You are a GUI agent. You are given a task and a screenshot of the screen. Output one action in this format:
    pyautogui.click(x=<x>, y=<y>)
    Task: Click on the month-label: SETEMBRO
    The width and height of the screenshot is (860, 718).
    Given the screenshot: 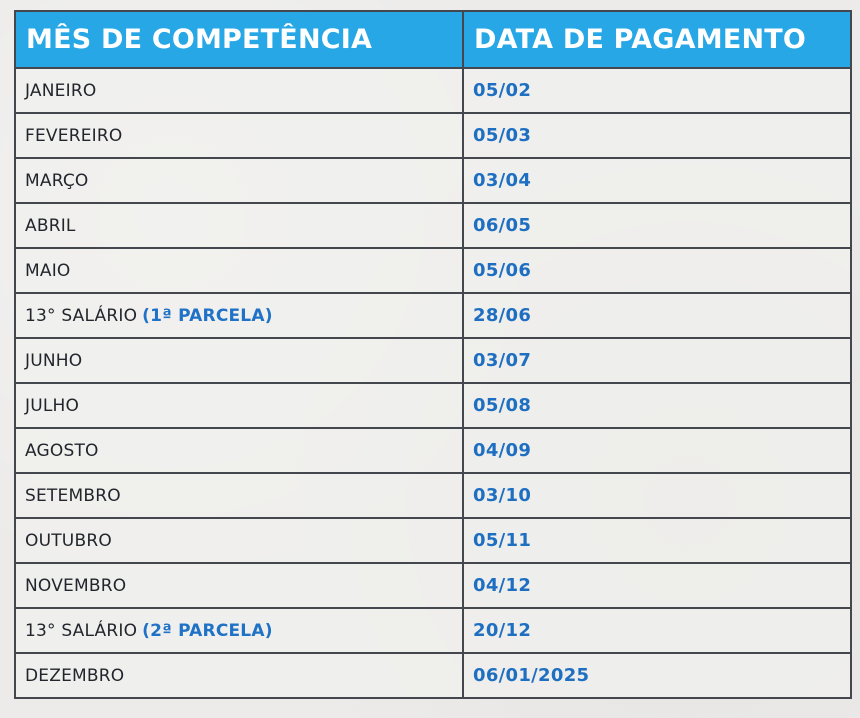 What is the action you would take?
    pyautogui.click(x=73, y=495)
    